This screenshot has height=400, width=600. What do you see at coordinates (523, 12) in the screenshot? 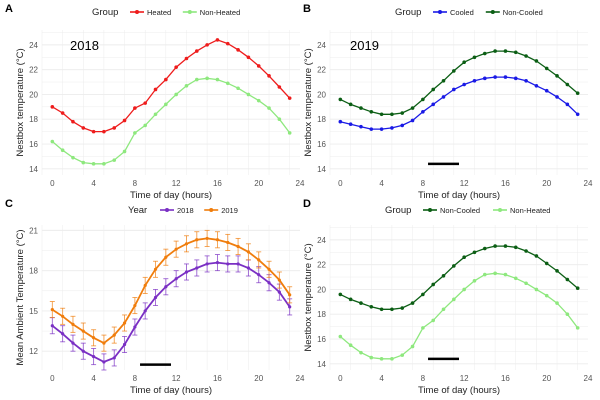
I see `legend-entry-label: Non-Cooled` at bounding box center [523, 12].